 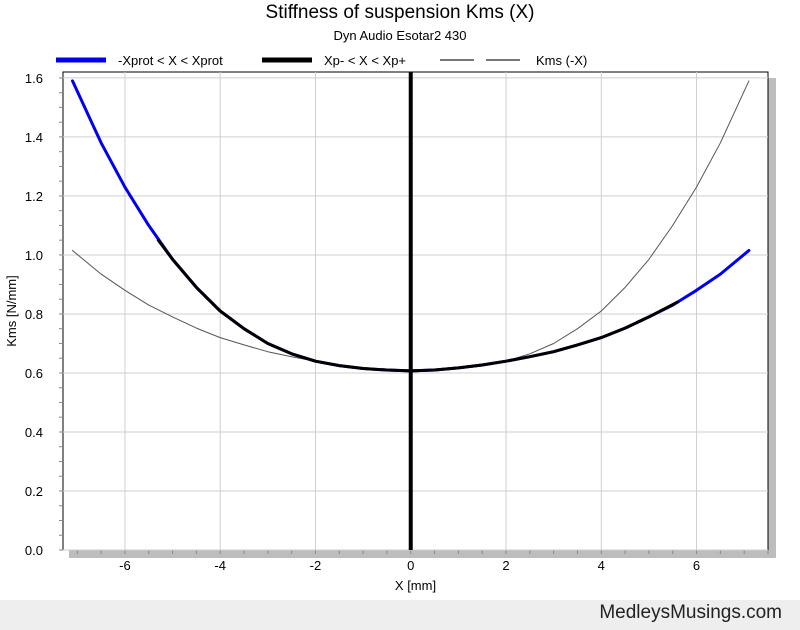 I want to click on y-tick-label: 1.0, so click(x=34, y=255).